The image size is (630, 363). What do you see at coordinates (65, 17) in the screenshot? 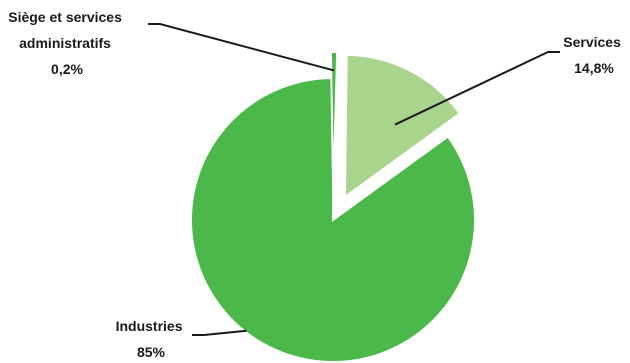
I see `slice-label-siege-line1: Siège et services` at bounding box center [65, 17].